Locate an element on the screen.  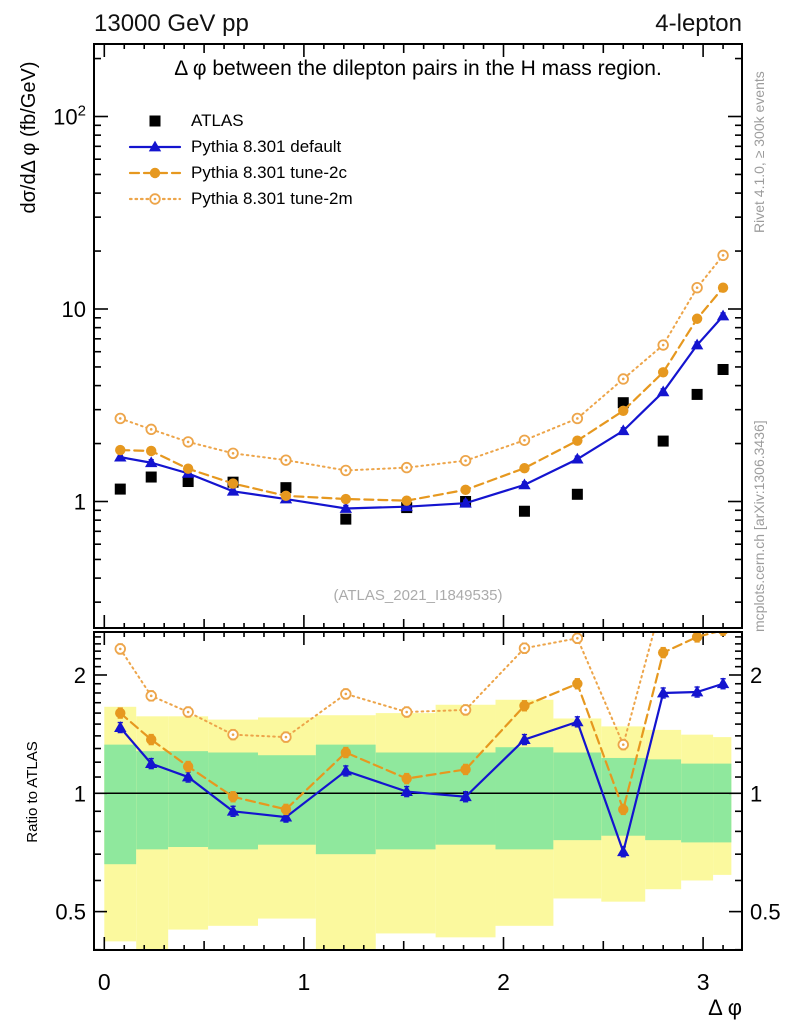
legend-item-atlas: ATLAS is located at coordinates (240, 121).